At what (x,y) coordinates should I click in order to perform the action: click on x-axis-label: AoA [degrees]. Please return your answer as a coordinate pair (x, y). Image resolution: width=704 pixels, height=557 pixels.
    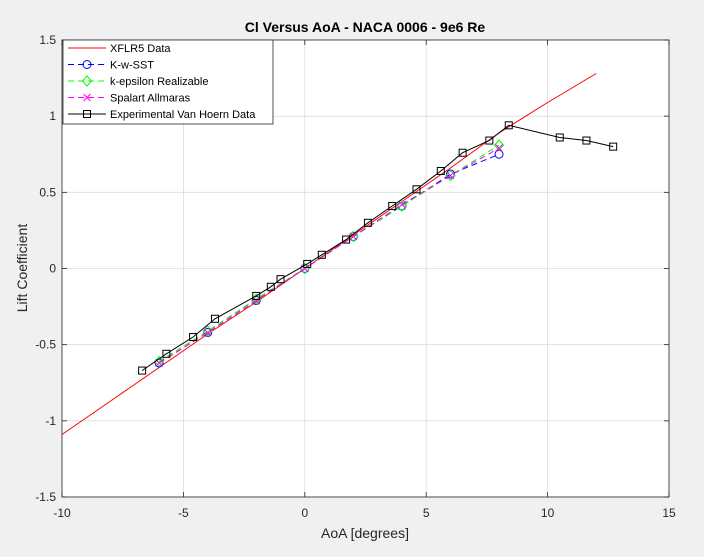
    Looking at the image, I should click on (365, 533).